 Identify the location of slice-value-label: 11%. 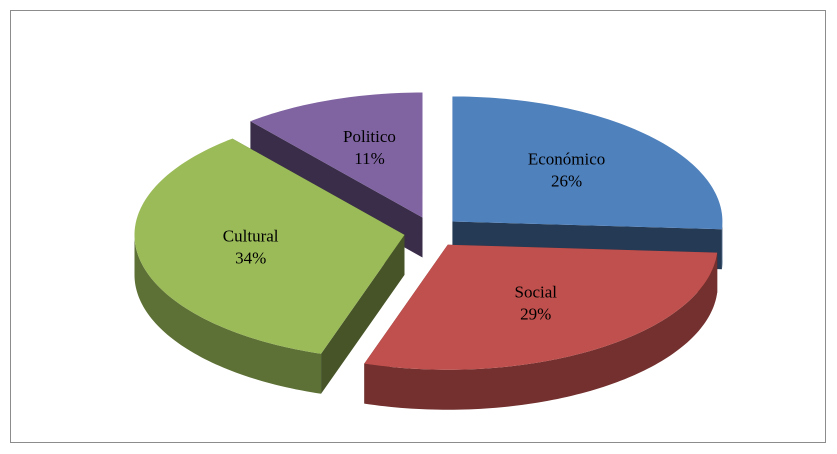
(369, 158).